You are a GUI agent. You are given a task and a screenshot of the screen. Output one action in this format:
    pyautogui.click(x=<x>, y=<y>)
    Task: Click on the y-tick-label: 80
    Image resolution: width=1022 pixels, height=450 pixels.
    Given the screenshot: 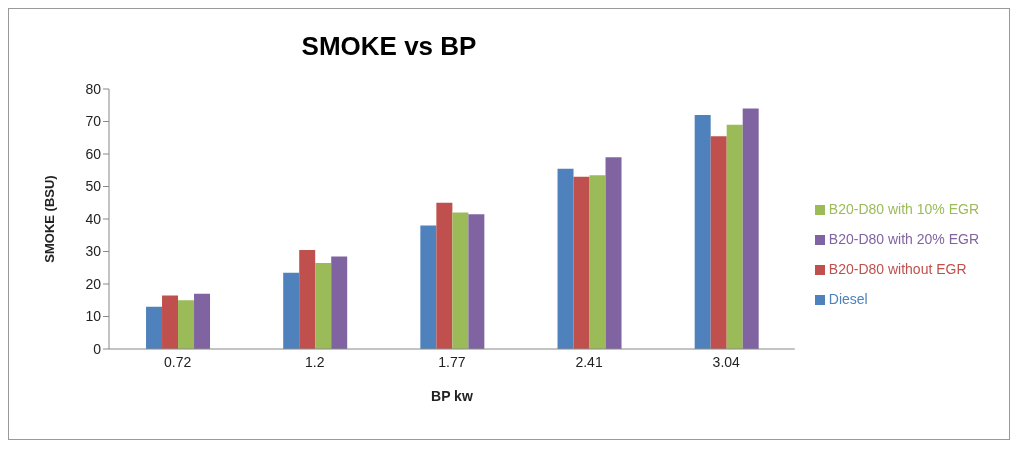 What is the action you would take?
    pyautogui.click(x=93, y=88)
    